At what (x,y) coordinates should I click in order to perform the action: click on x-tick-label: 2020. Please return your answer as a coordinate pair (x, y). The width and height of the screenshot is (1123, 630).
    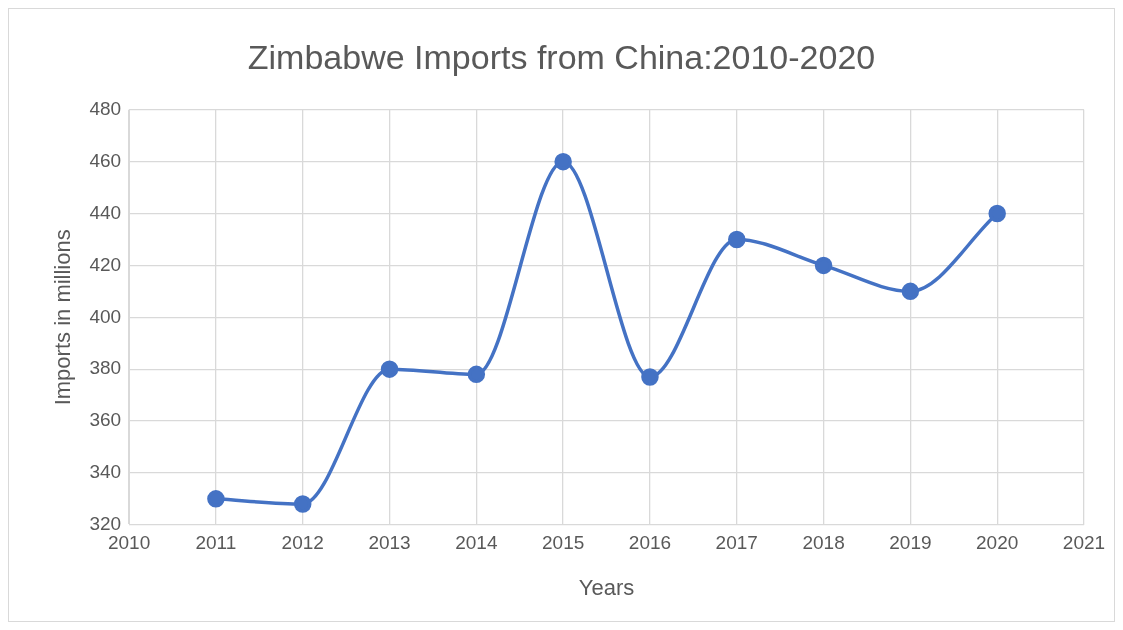
    Looking at the image, I should click on (997, 543).